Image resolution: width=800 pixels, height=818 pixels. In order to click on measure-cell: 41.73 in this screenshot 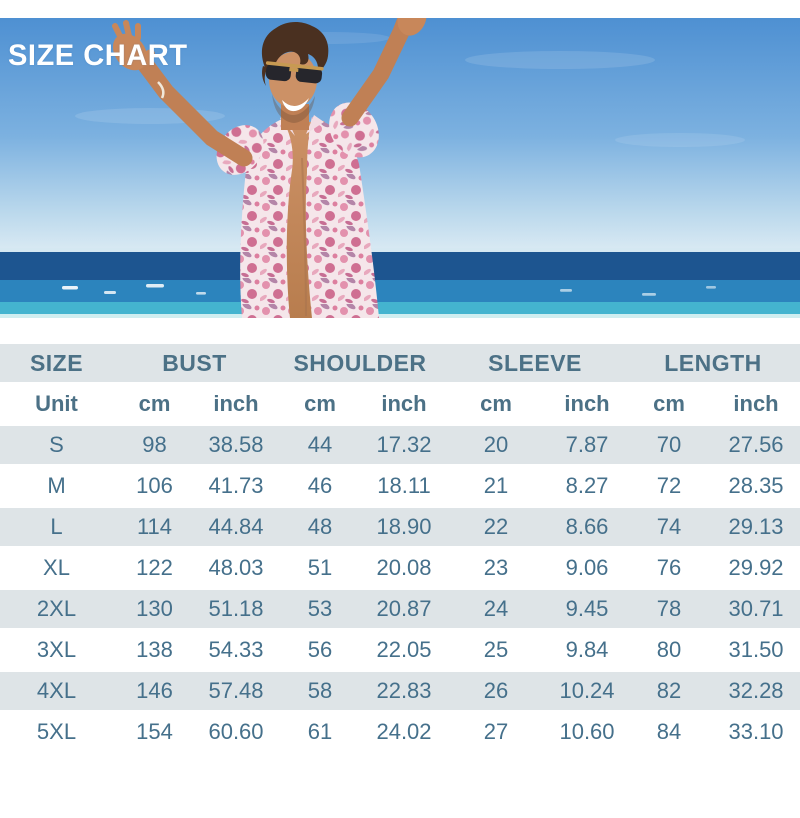, I will do `click(236, 485)`.